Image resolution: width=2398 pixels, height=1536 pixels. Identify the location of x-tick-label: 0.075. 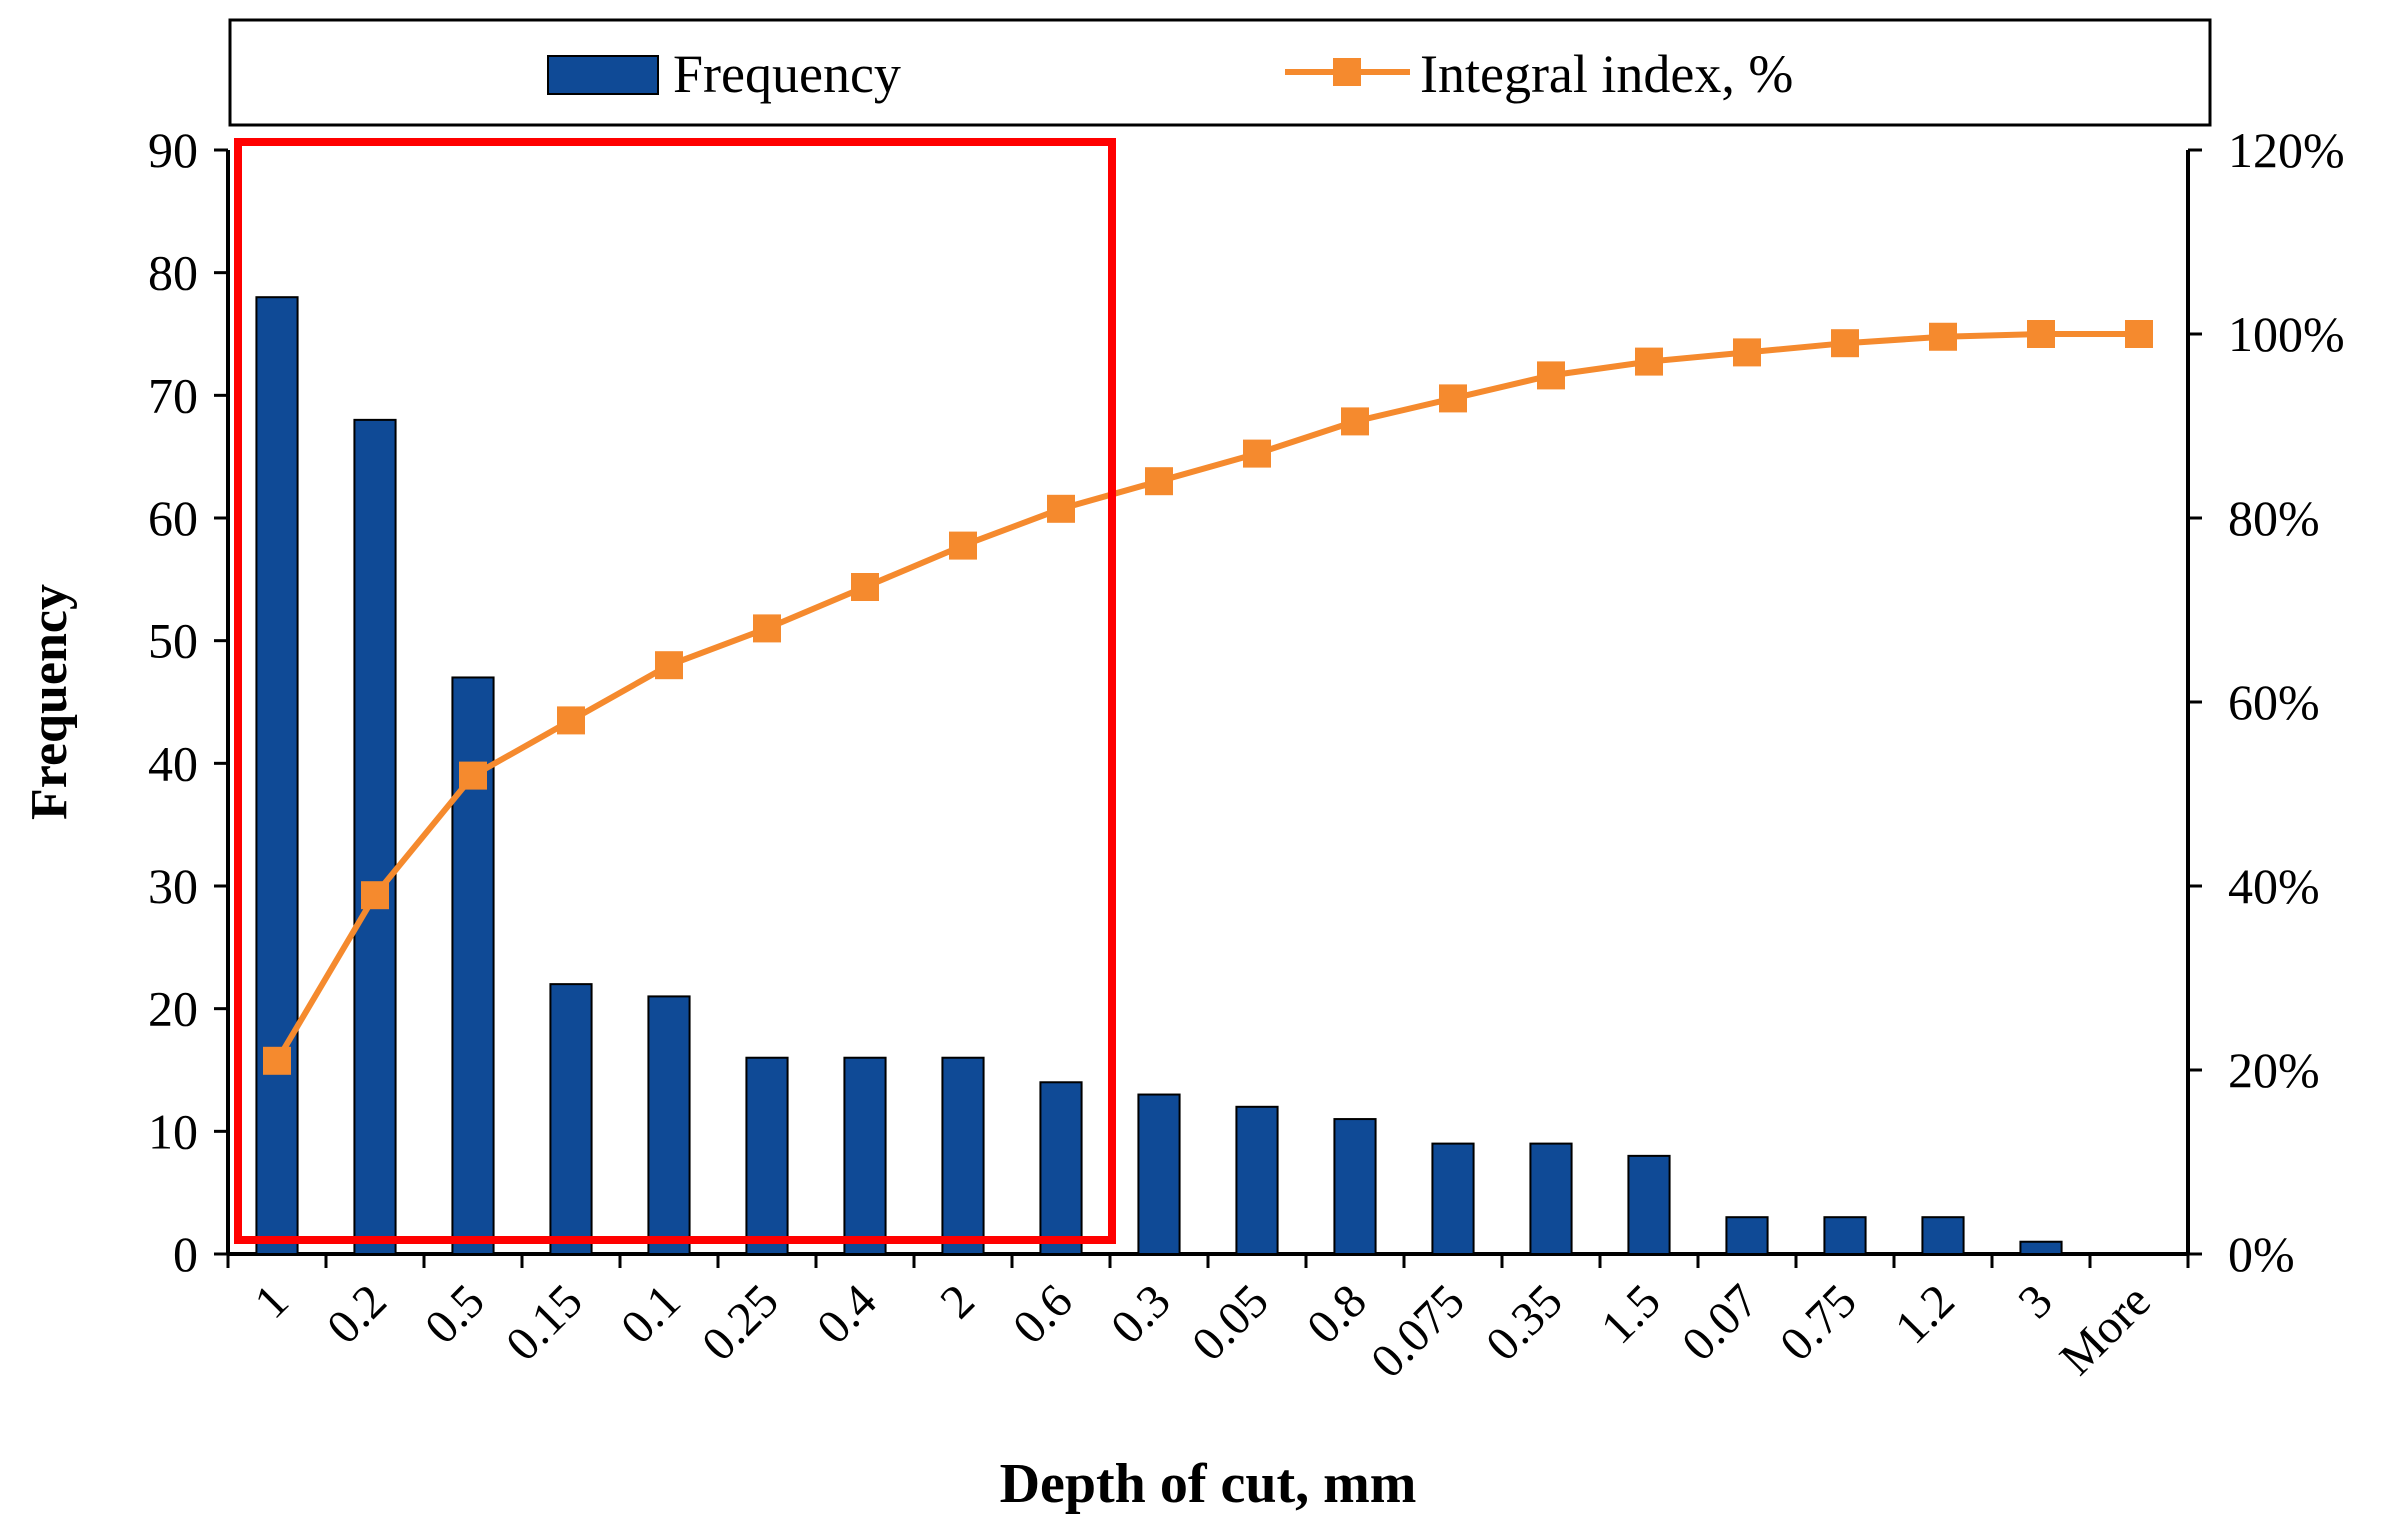
(1418, 1331).